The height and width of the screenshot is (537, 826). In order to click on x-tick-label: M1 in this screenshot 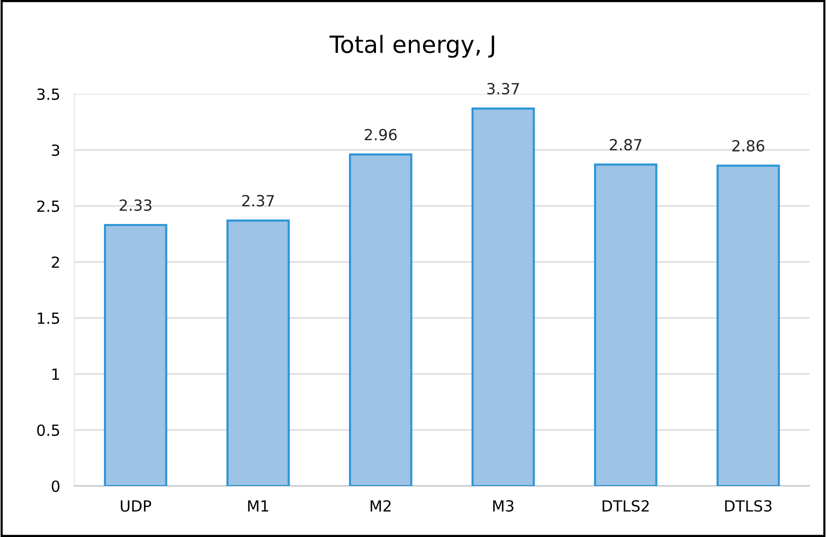, I will do `click(258, 506)`.